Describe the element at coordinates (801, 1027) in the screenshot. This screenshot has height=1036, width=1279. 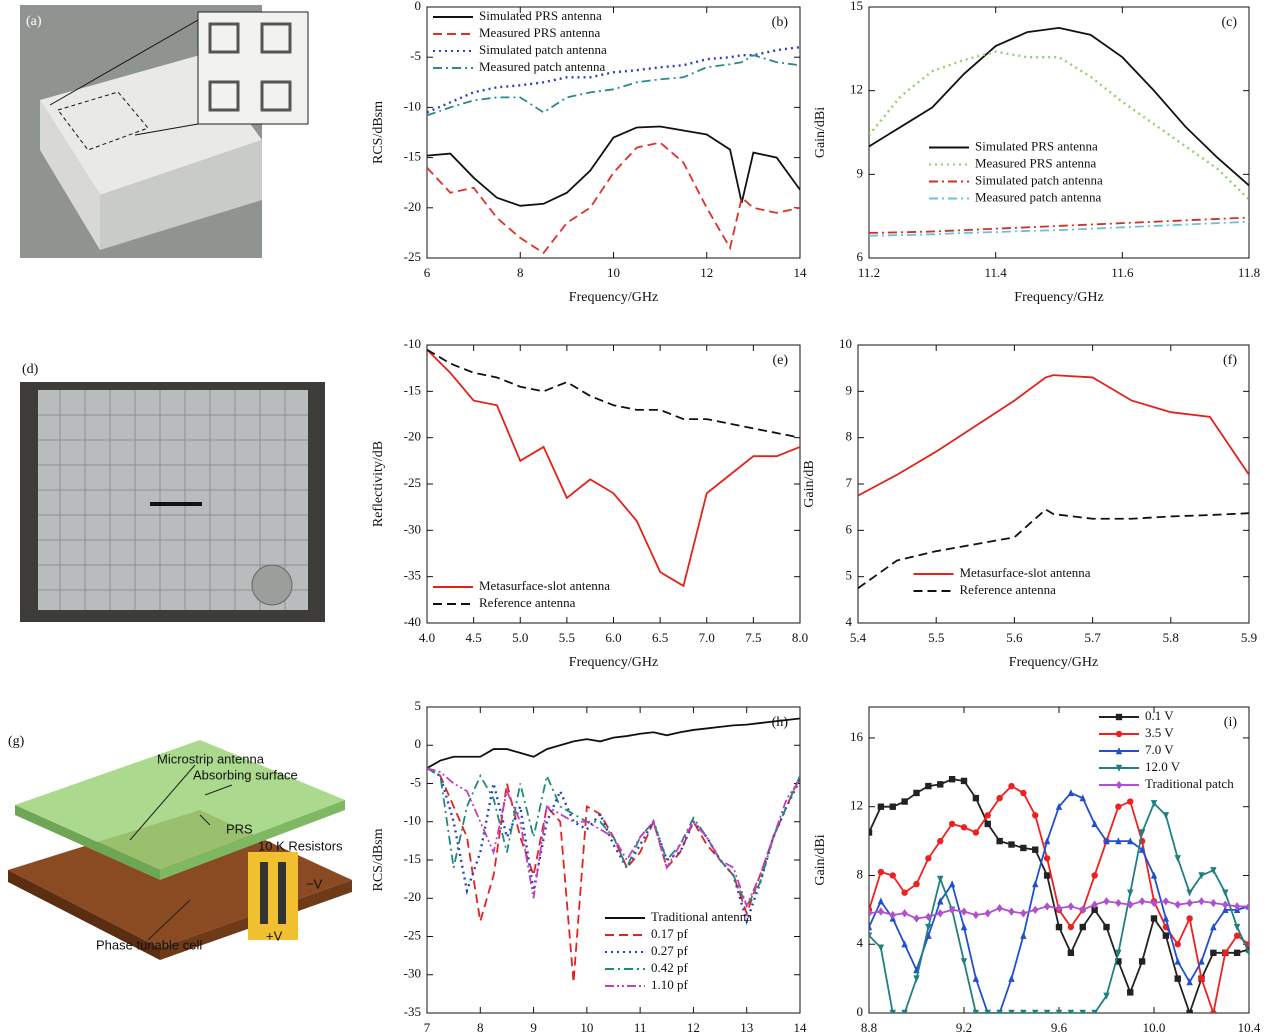
I see `x-tick-label: 14` at that location.